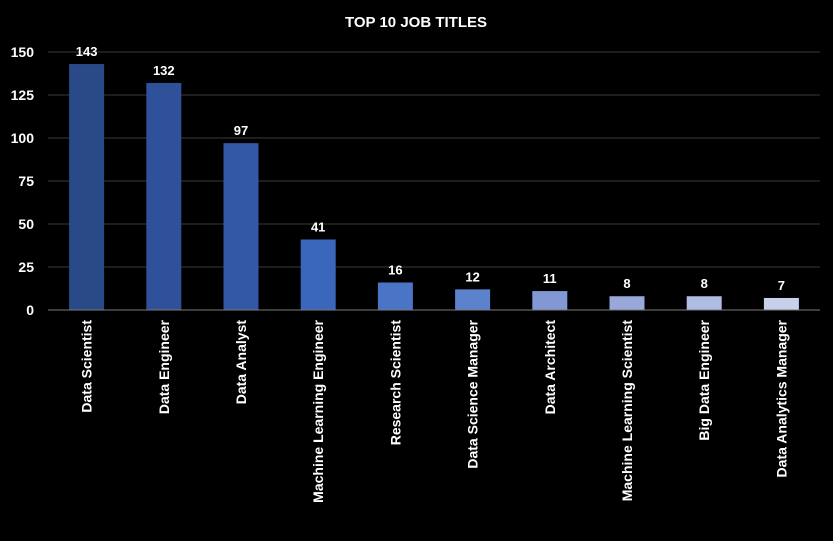 The image size is (833, 541). What do you see at coordinates (318, 226) in the screenshot?
I see `data-label: 41` at bounding box center [318, 226].